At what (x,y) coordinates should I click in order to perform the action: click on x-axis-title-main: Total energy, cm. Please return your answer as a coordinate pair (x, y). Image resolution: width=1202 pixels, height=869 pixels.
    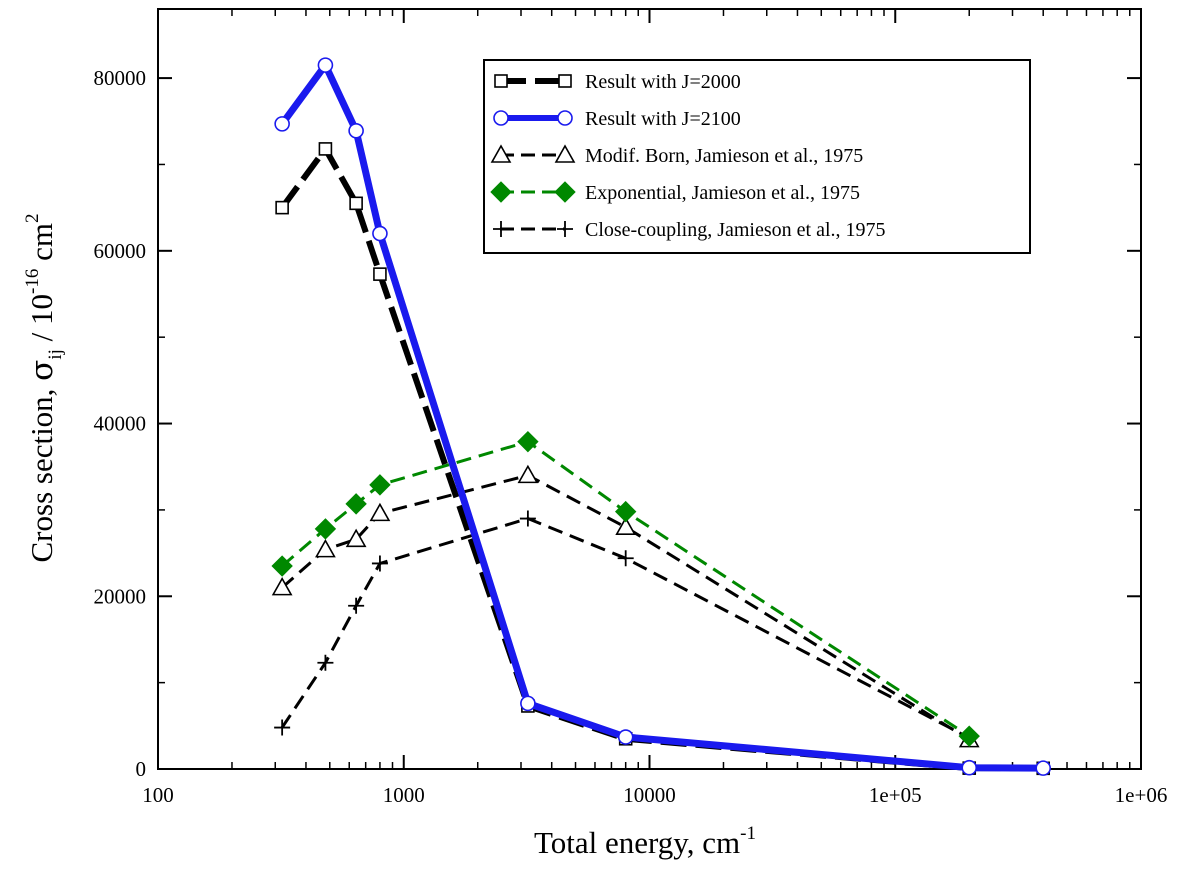
    Looking at the image, I should click on (637, 842).